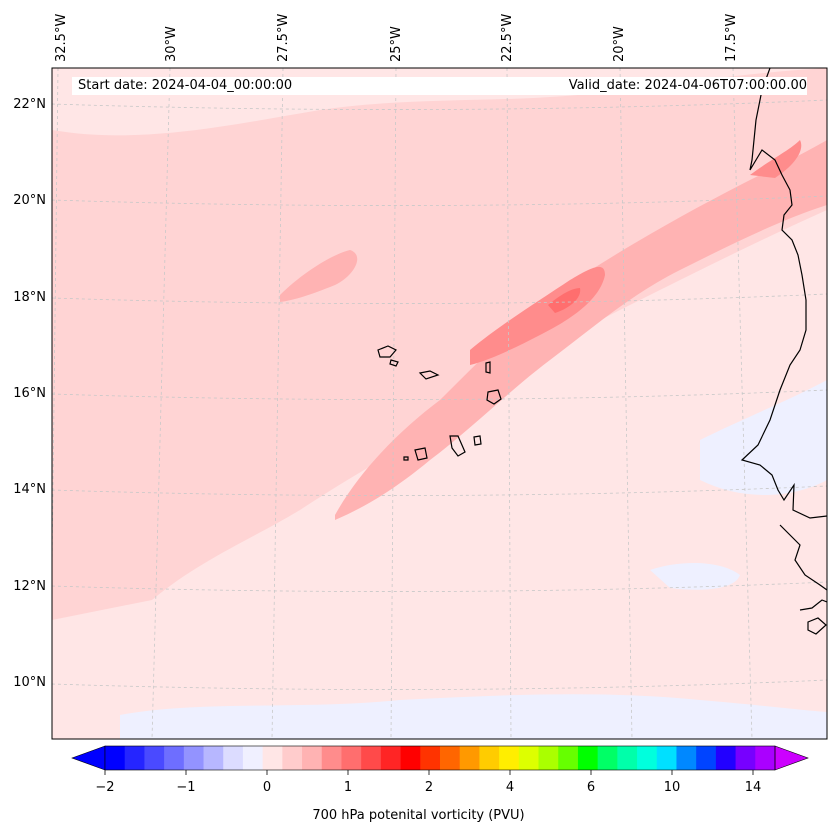  I want to click on pv-medium-patch-north, so click(319, 276).